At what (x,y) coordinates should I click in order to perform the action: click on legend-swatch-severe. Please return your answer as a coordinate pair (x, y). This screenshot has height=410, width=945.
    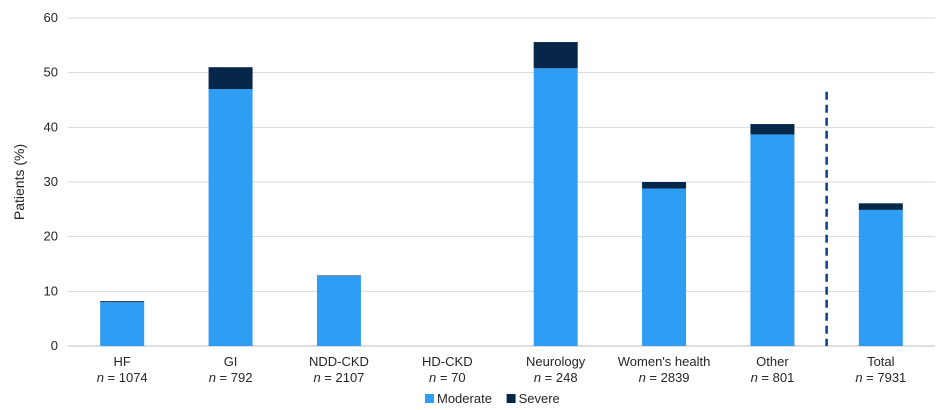
    Looking at the image, I should click on (511, 398).